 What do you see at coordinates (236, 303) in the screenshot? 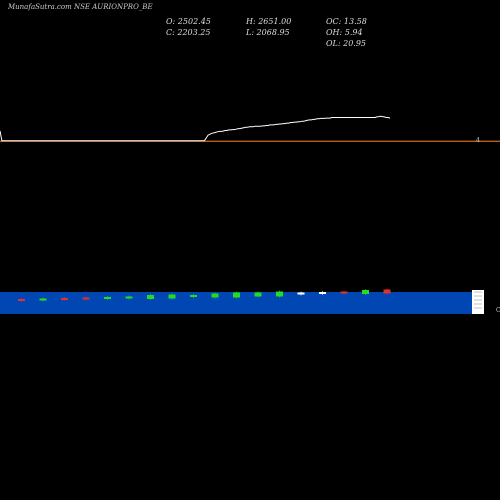
I see `volume-band` at bounding box center [236, 303].